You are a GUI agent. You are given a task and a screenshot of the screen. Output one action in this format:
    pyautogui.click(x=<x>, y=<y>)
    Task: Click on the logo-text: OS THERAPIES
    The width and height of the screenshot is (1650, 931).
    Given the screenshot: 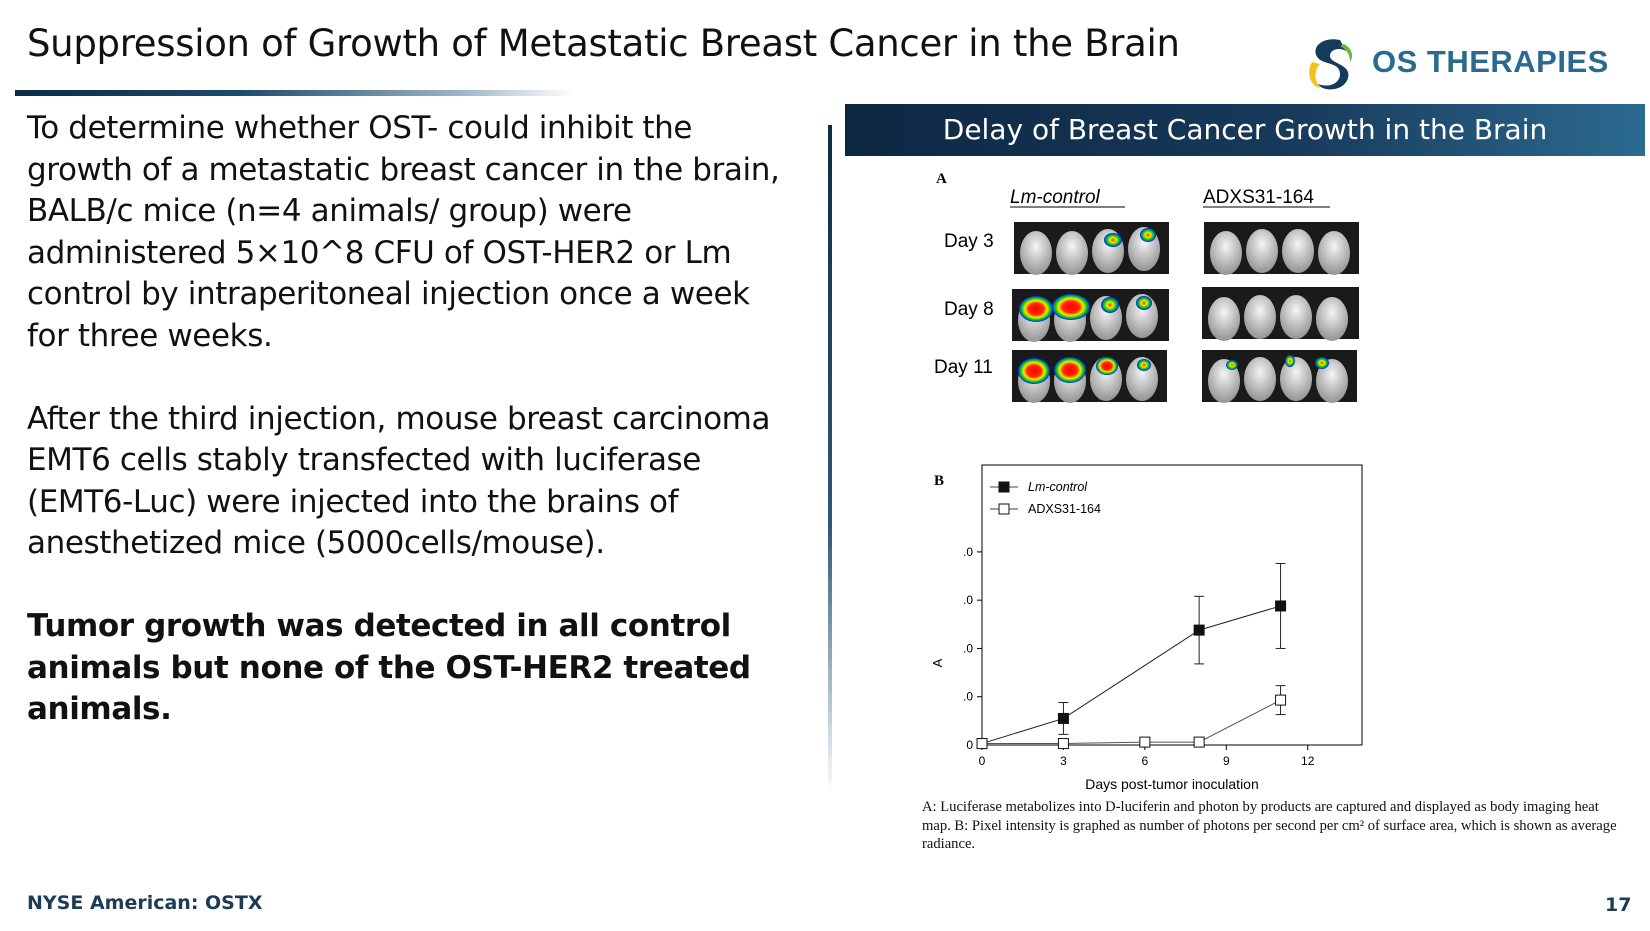 What is the action you would take?
    pyautogui.click(x=1490, y=61)
    